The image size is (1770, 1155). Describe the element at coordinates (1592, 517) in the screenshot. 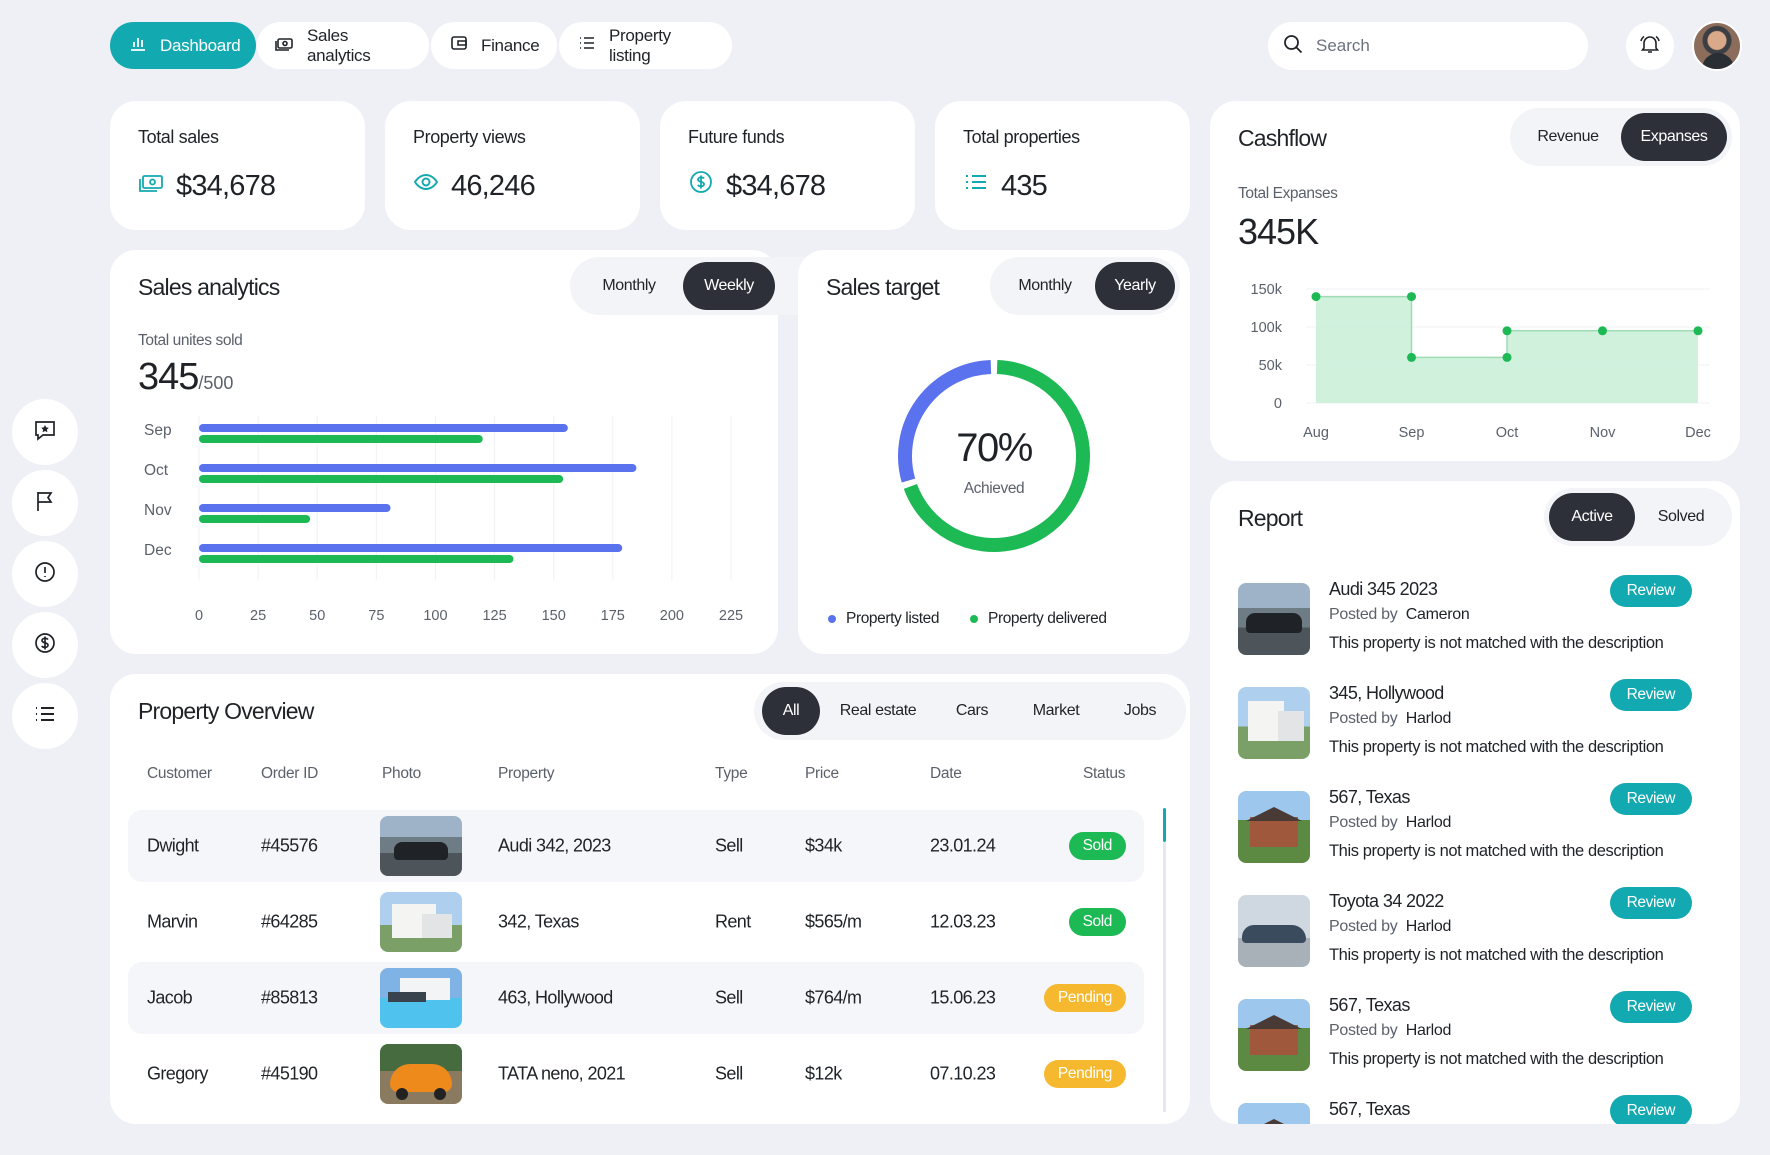

I see `toggle-active: Active` at that location.